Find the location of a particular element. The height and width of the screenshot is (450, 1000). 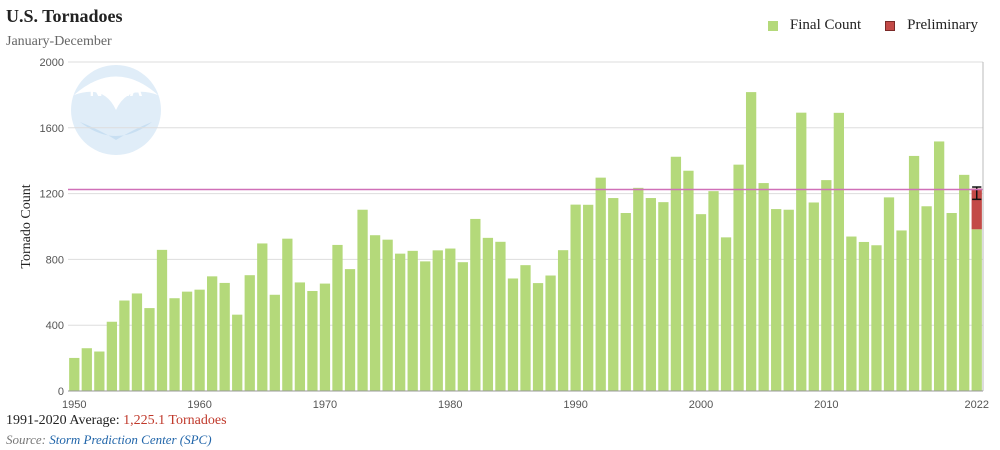

bar-final-1958 is located at coordinates (174, 344).